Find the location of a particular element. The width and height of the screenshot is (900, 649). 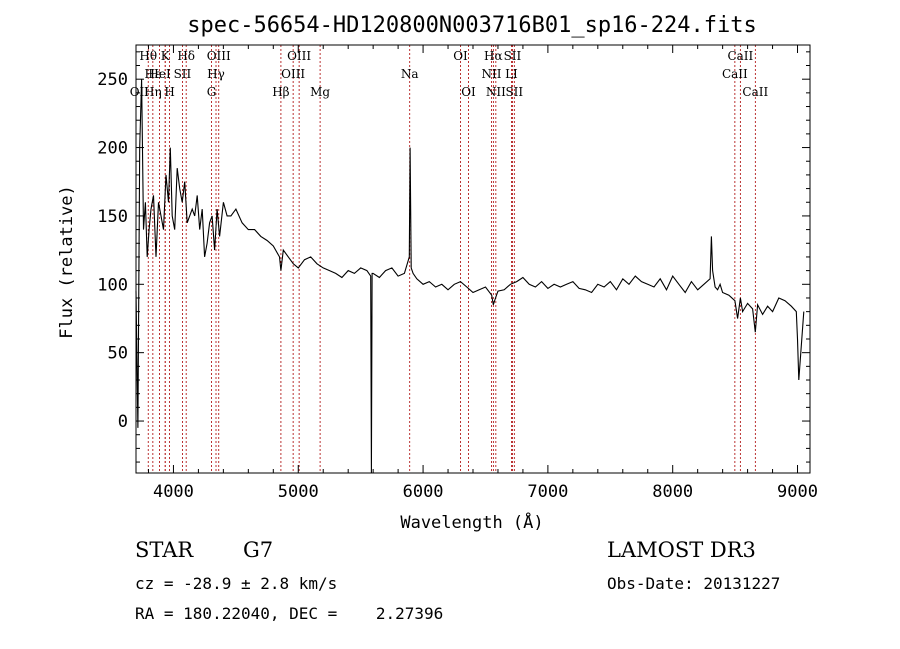

y-tick-label-3: 150 is located at coordinates (112, 217).